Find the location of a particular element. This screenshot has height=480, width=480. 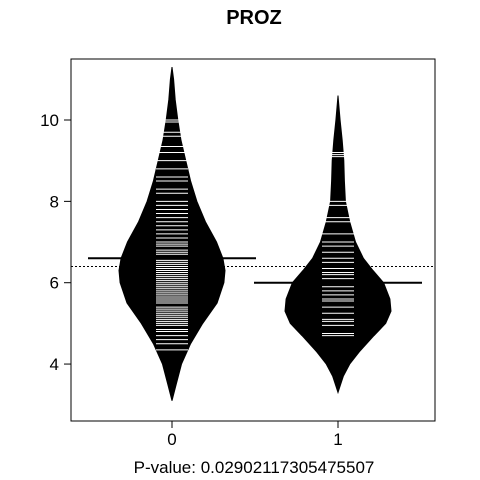

x-tick-label: 1 is located at coordinates (337, 439).